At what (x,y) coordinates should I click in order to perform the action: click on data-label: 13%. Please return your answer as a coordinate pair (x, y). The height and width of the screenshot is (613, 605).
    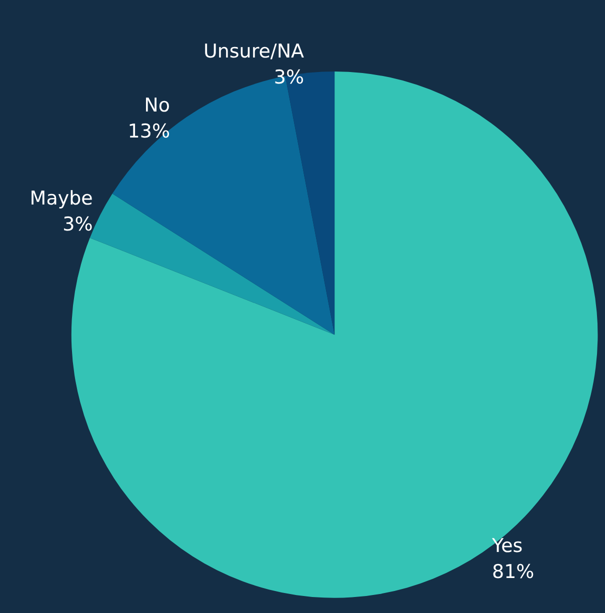
    Looking at the image, I should click on (149, 131).